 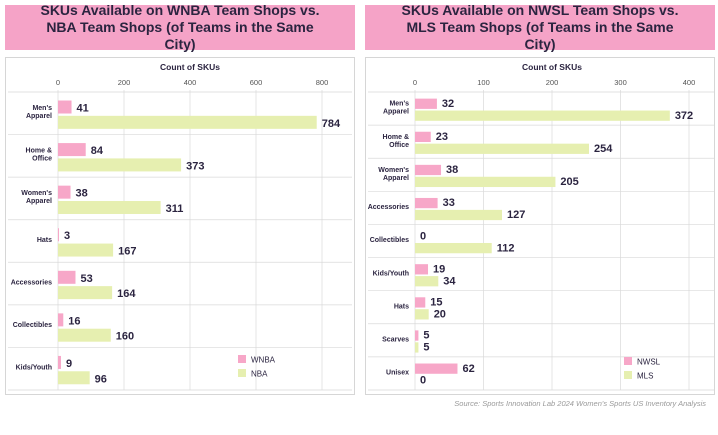 I want to click on category-label: Accessories, so click(x=388, y=207).